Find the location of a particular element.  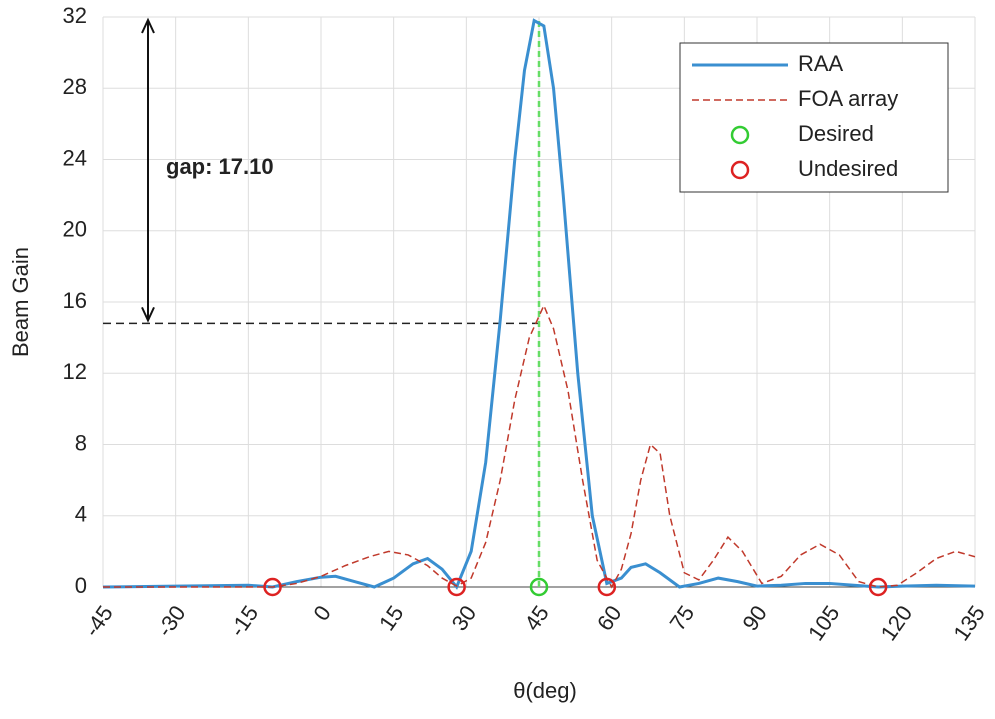

legend-label: Undesired is located at coordinates (848, 168).